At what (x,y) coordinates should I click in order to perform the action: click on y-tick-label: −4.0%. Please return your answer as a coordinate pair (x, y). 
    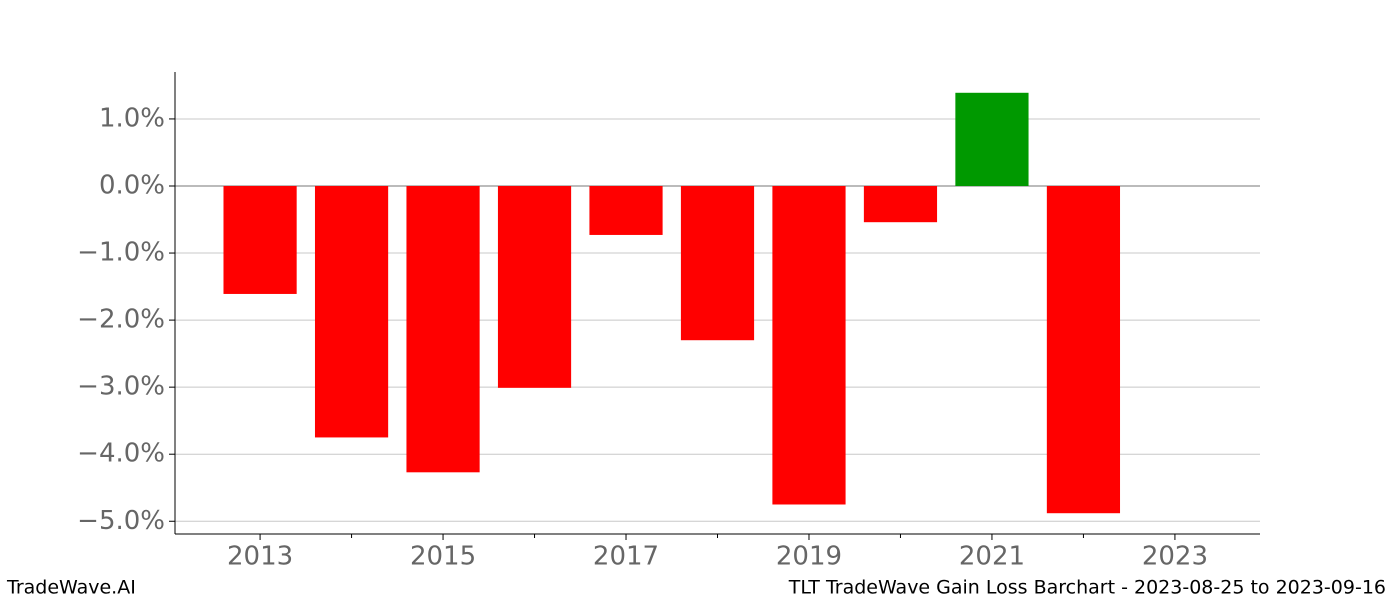
    Looking at the image, I should click on (121, 454).